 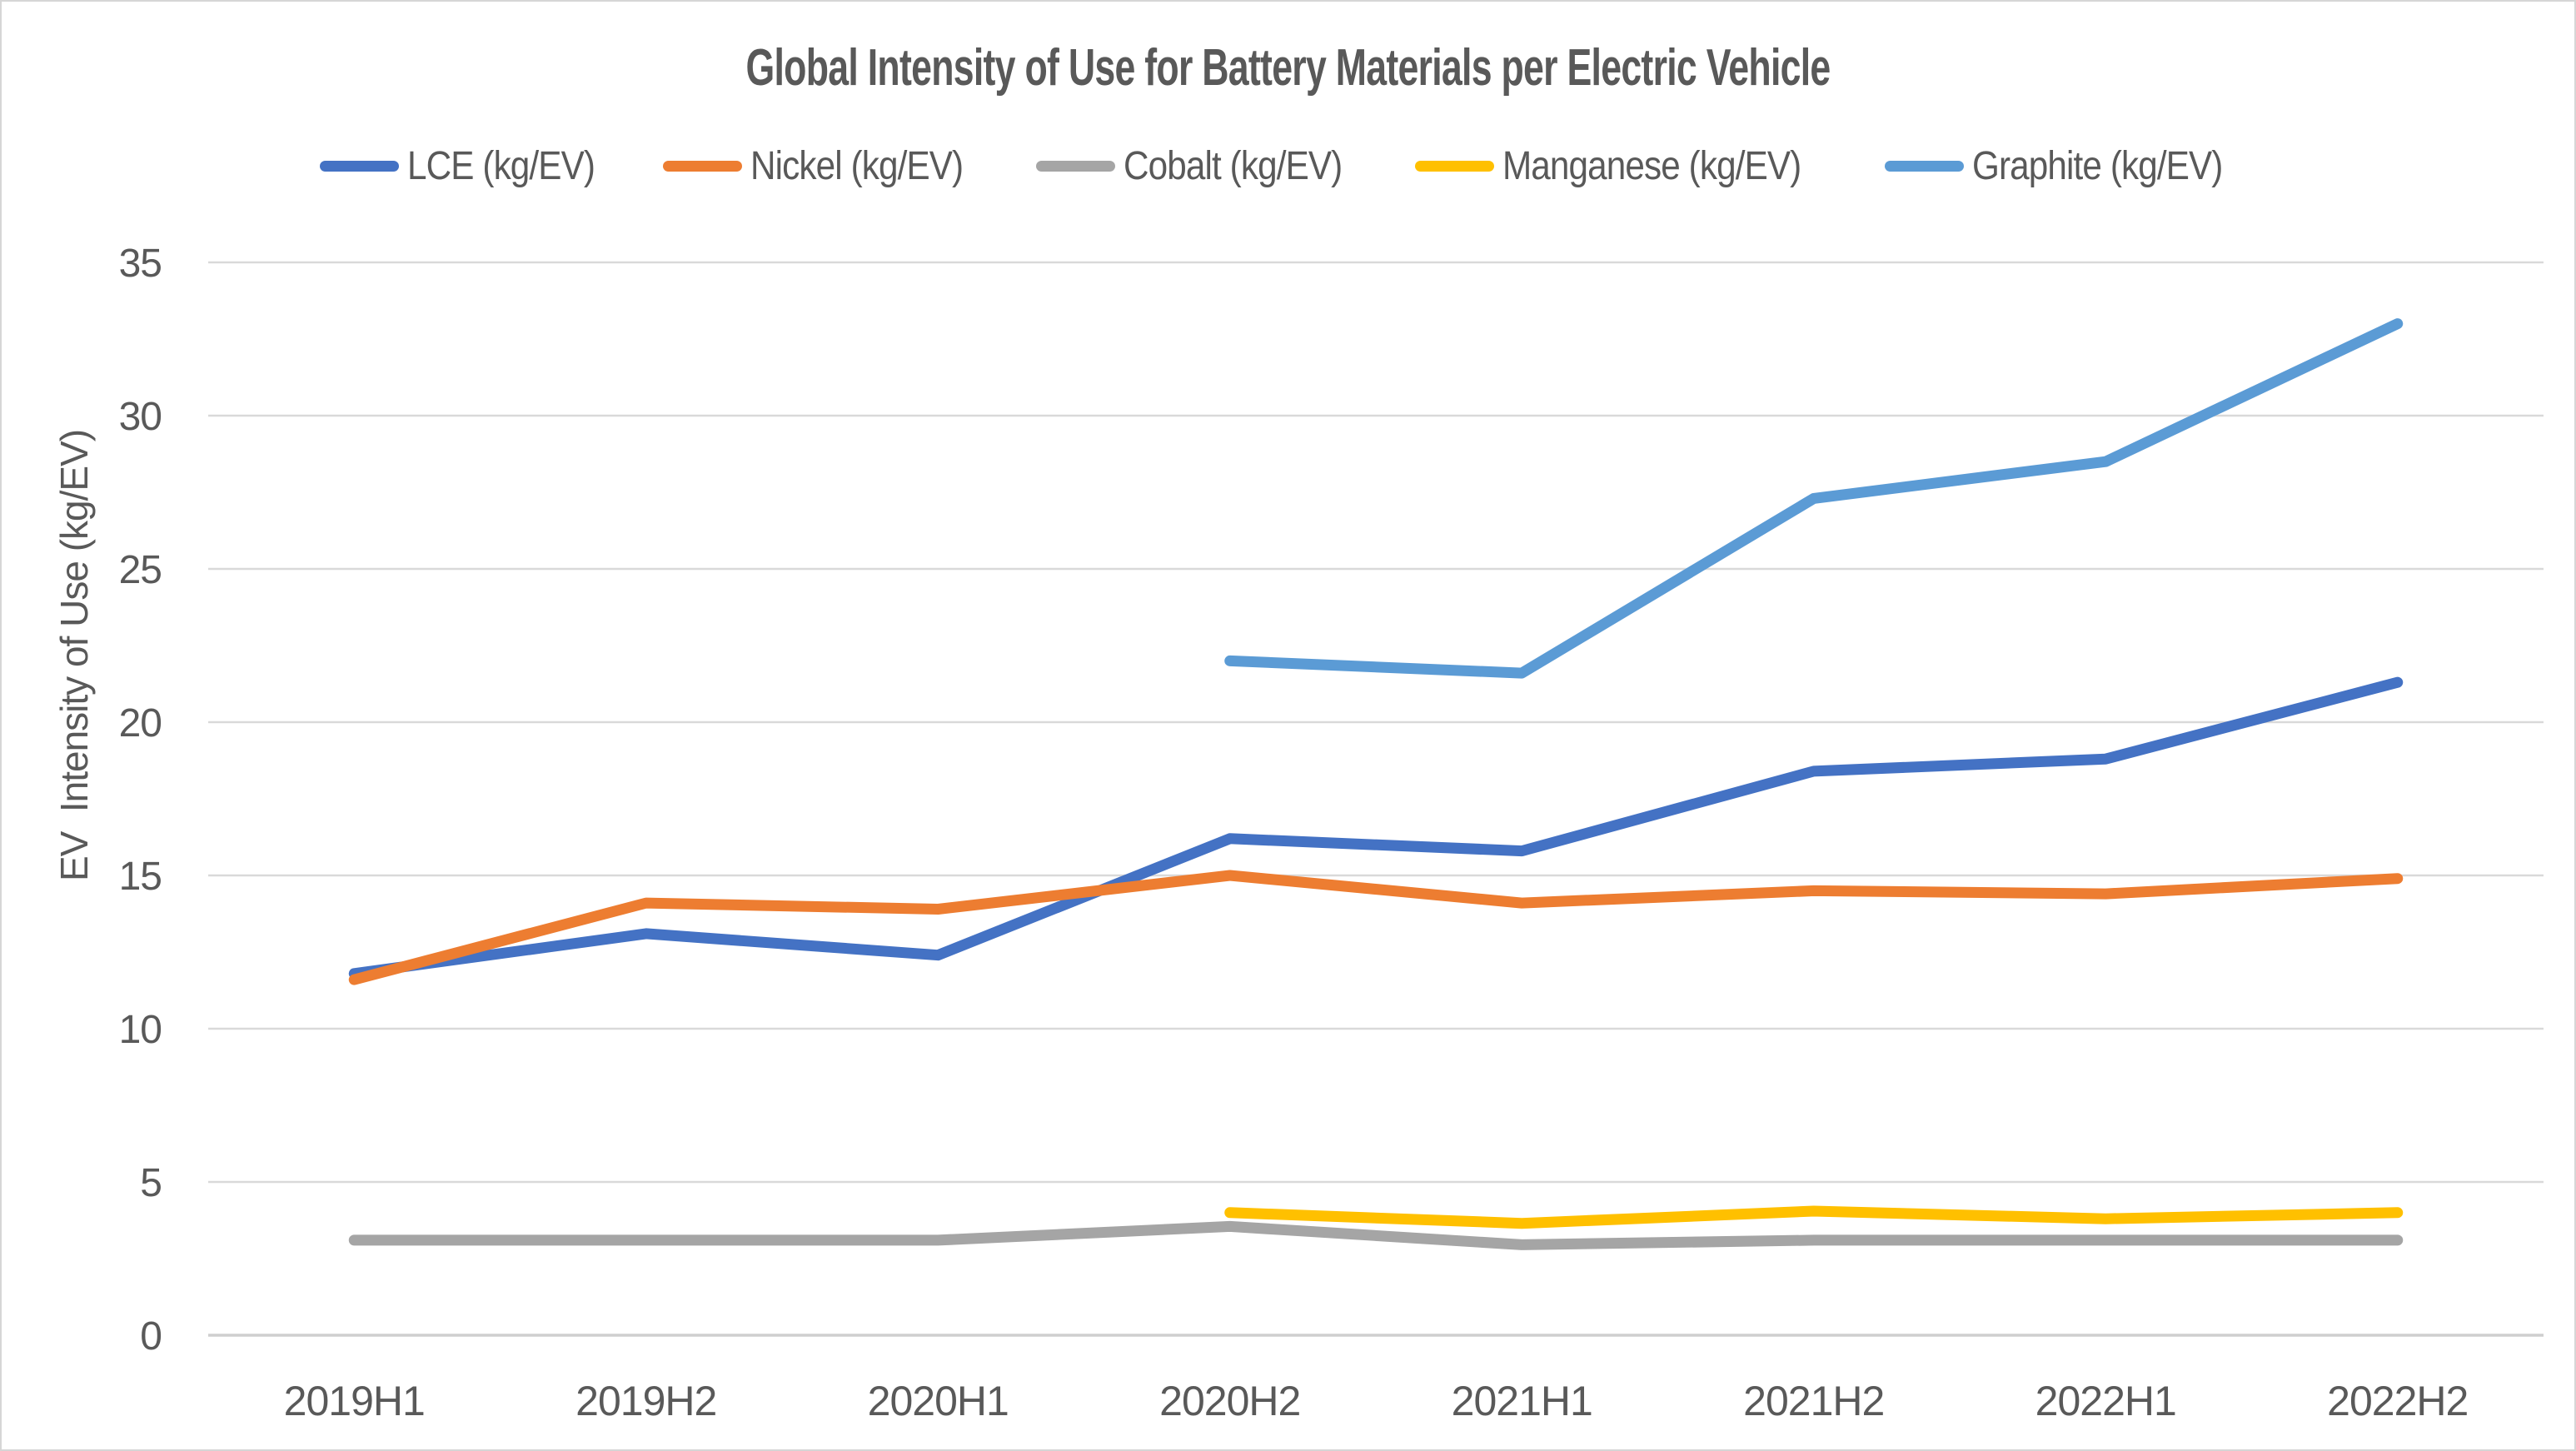 What do you see at coordinates (1924, 166) in the screenshot?
I see `legend-marker-graphite-icon` at bounding box center [1924, 166].